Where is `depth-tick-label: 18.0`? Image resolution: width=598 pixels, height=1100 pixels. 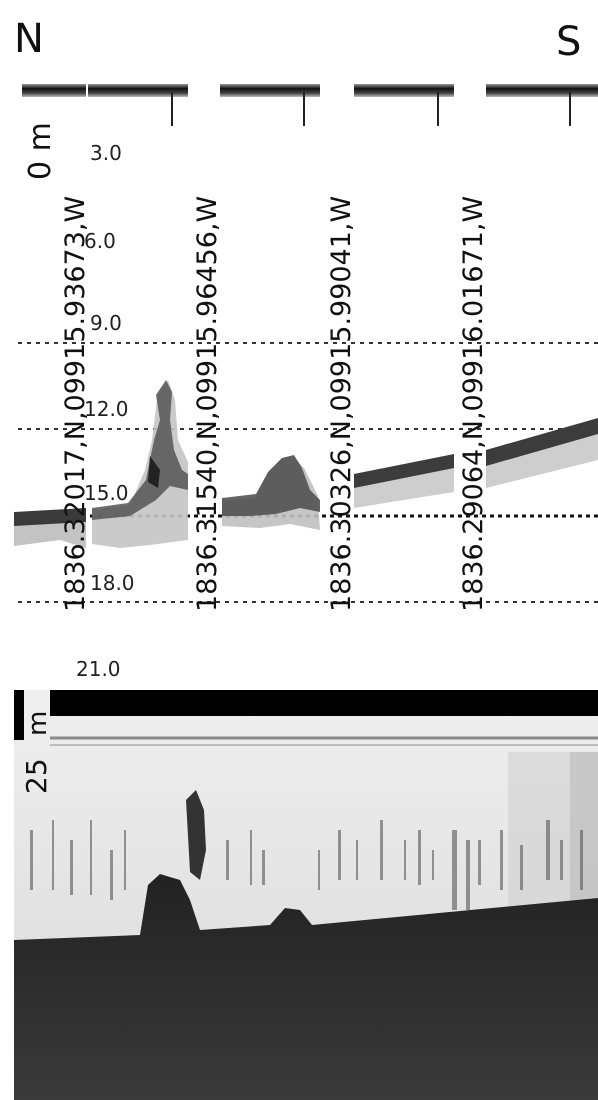
depth-tick-label: 18.0 is located at coordinates (112, 583).